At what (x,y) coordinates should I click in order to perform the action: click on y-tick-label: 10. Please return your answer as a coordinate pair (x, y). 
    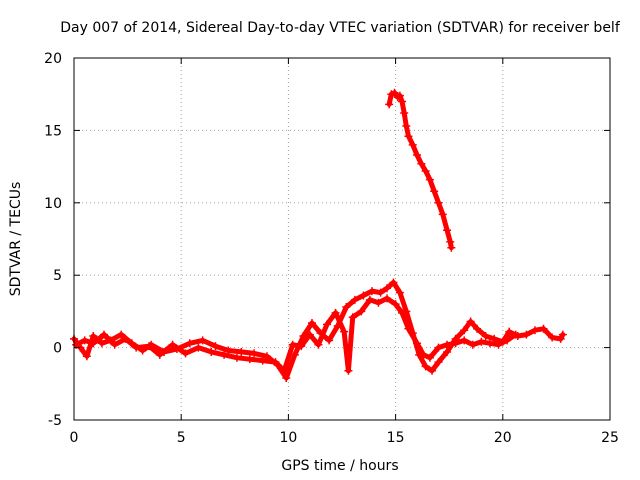
    Looking at the image, I should click on (53, 204).